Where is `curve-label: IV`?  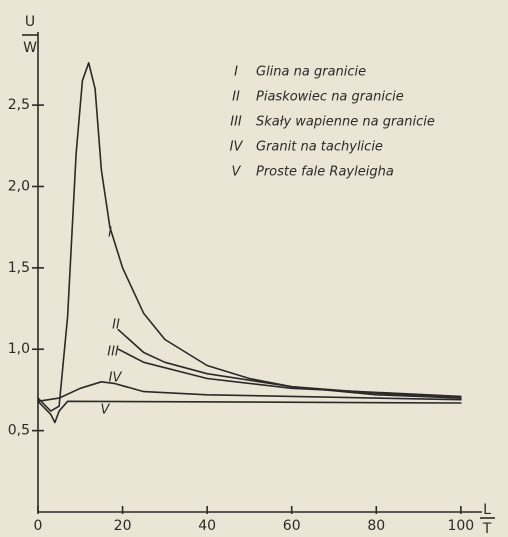 curve-label: IV is located at coordinates (116, 378).